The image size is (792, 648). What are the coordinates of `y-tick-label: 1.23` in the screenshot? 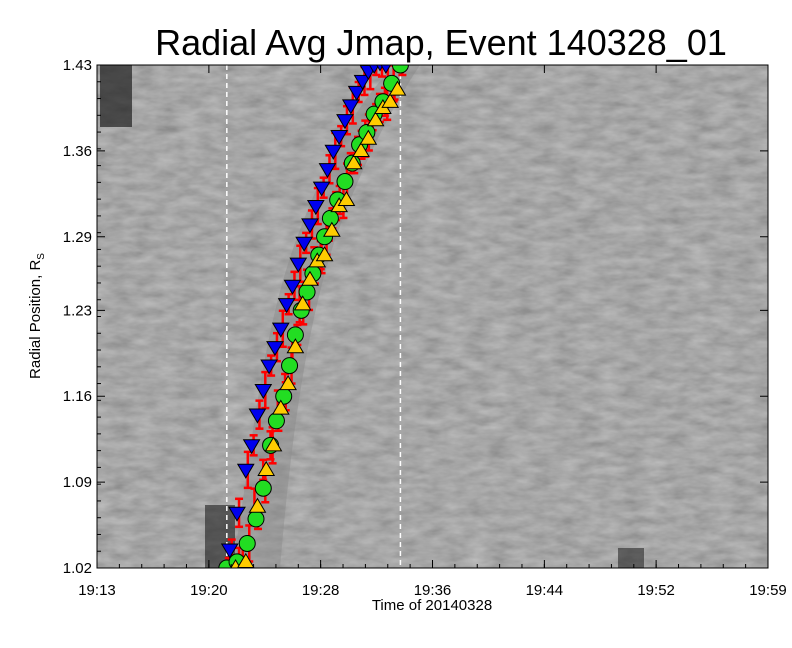 It's located at (77, 310).